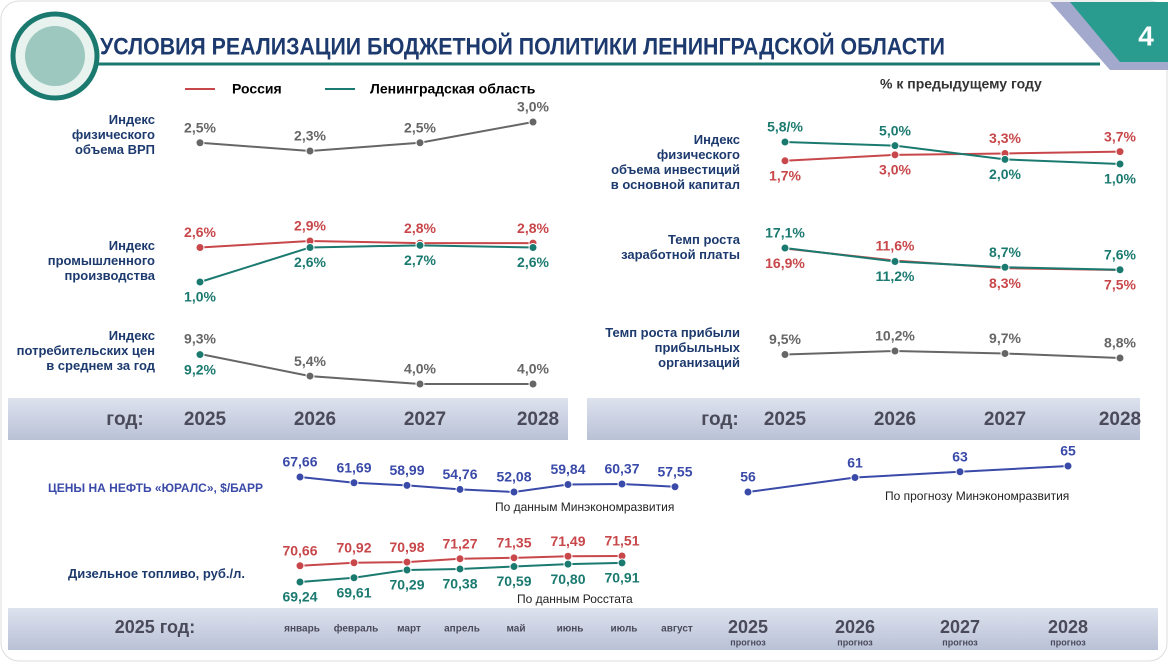 This screenshot has width=1170, height=665. I want to click on value-label: 69,61, so click(353, 592).